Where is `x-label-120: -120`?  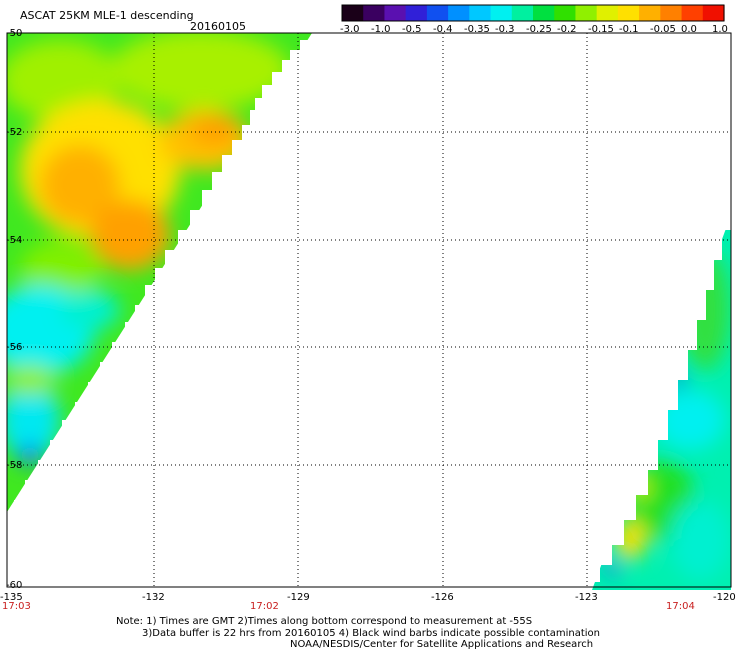 x-label-120: -120 is located at coordinates (724, 597).